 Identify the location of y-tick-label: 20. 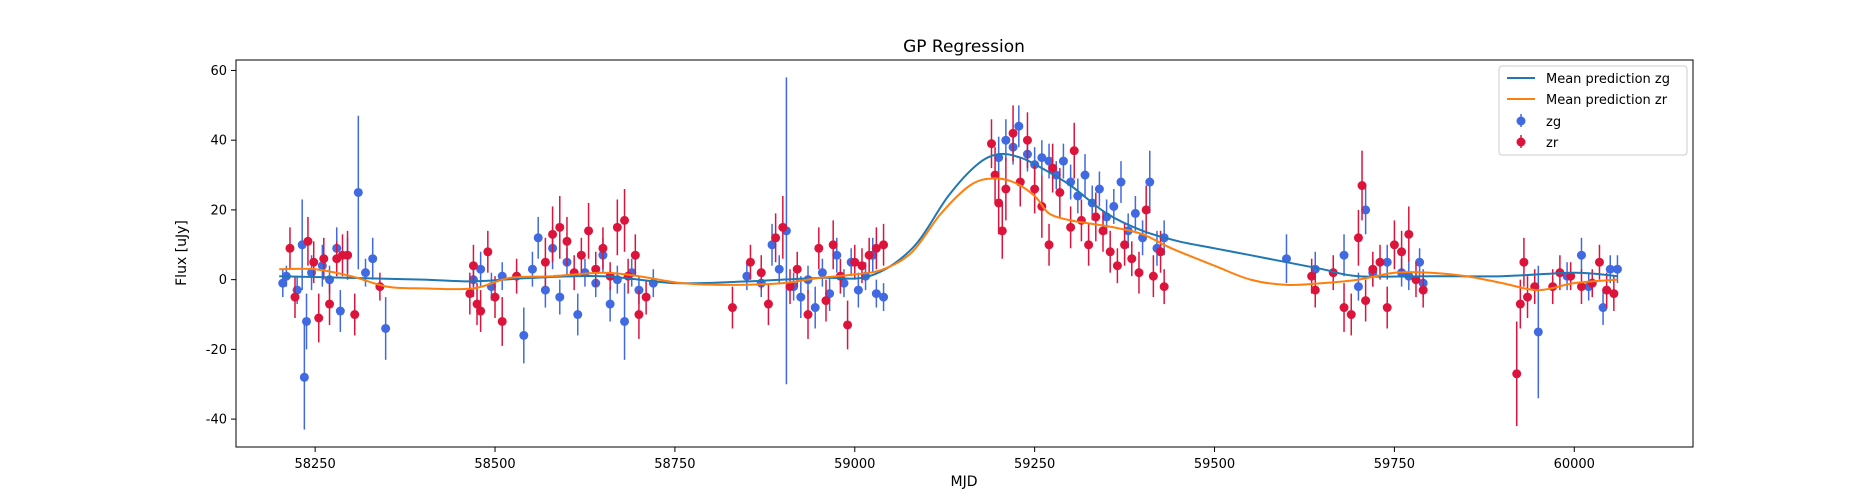
(218, 210).